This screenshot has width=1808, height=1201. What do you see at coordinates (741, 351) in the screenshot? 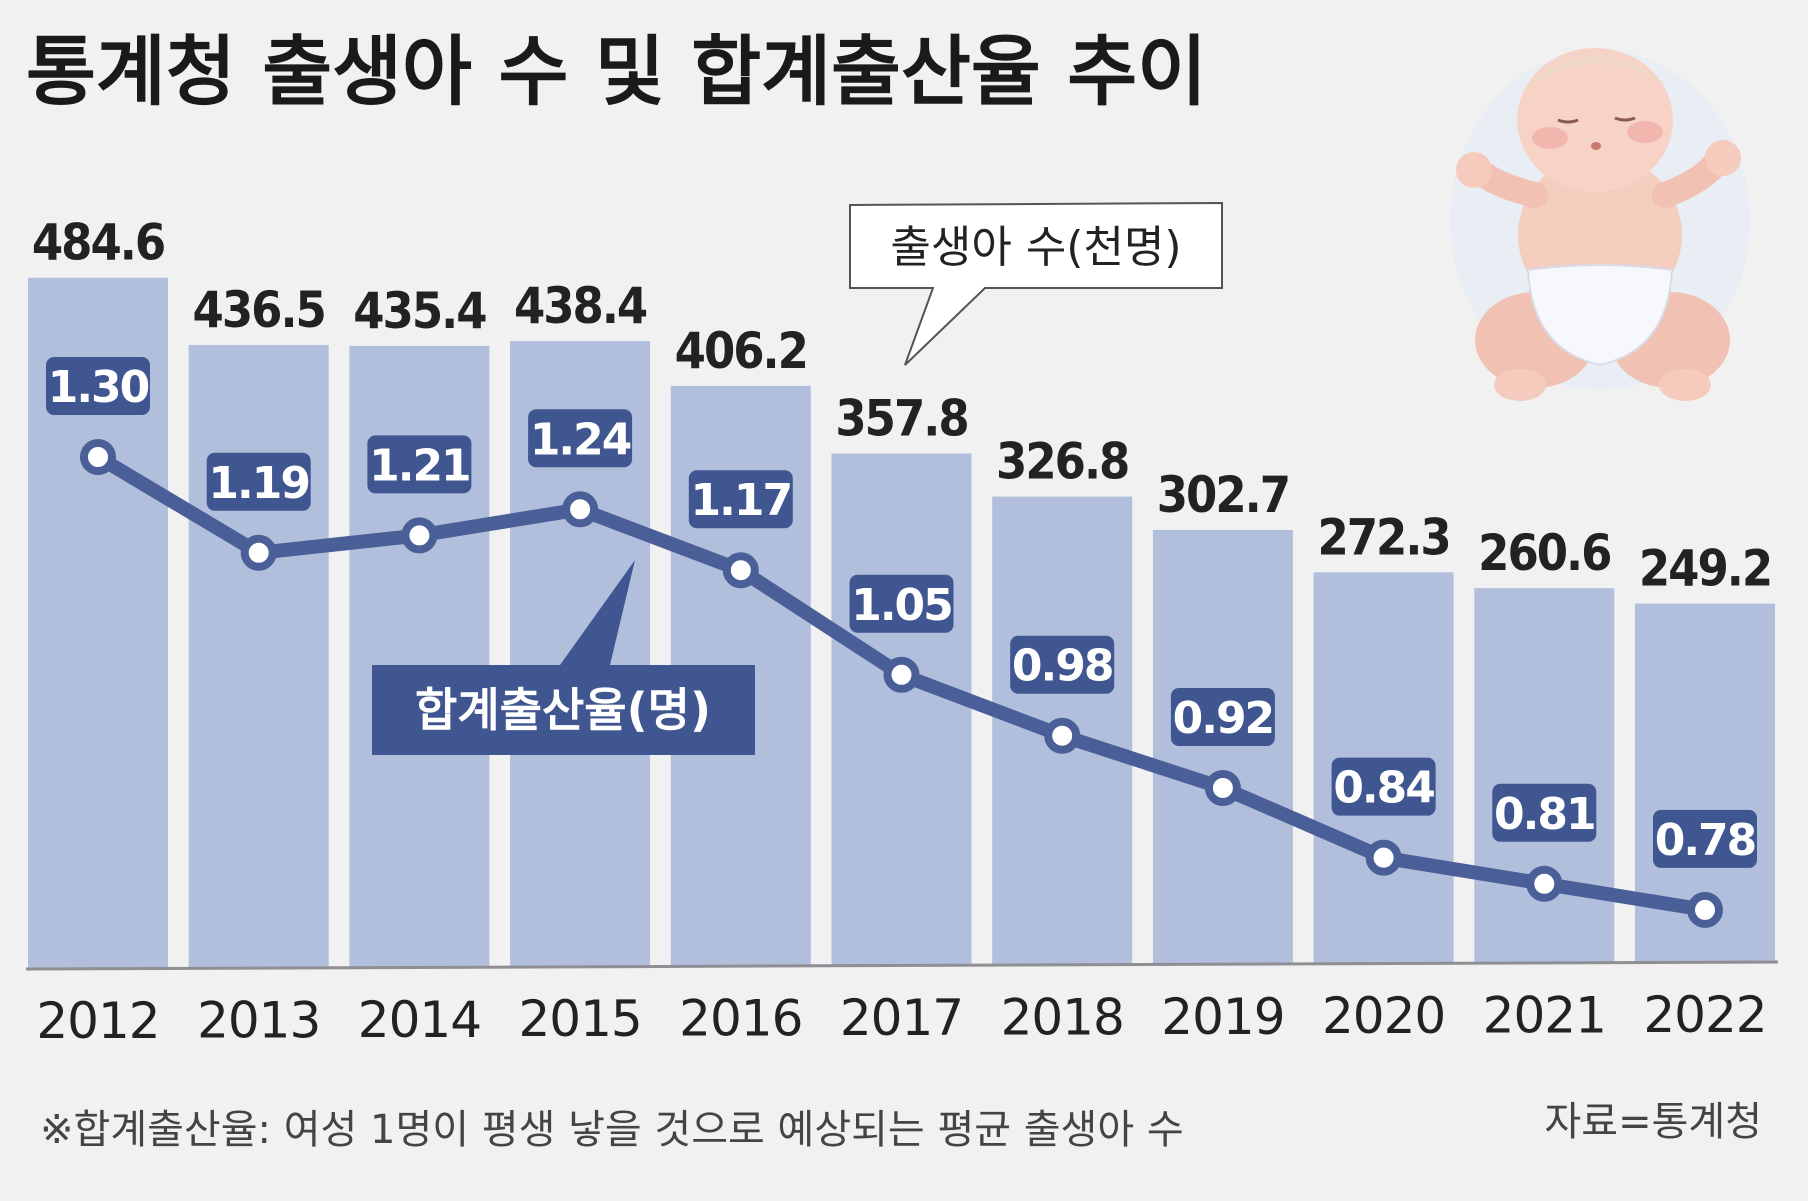
I see `bar-value-label: 406.2` at bounding box center [741, 351].